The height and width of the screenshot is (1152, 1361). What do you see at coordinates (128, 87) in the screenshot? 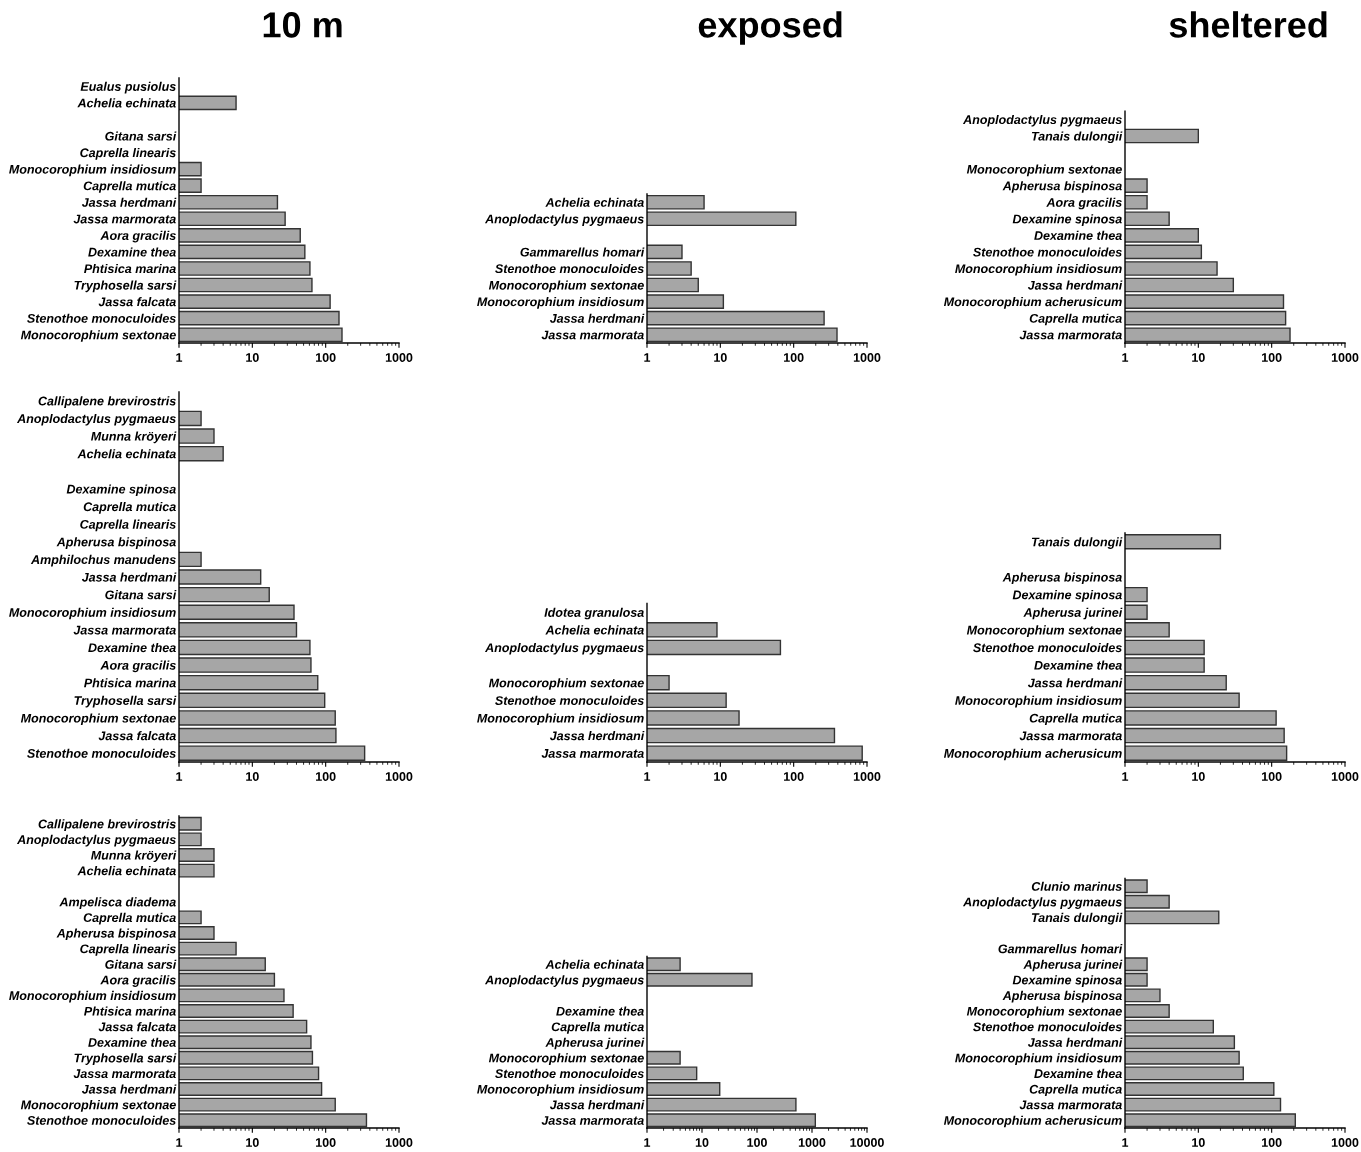
I see `y-tick-label: Eualus pusiolus` at bounding box center [128, 87].